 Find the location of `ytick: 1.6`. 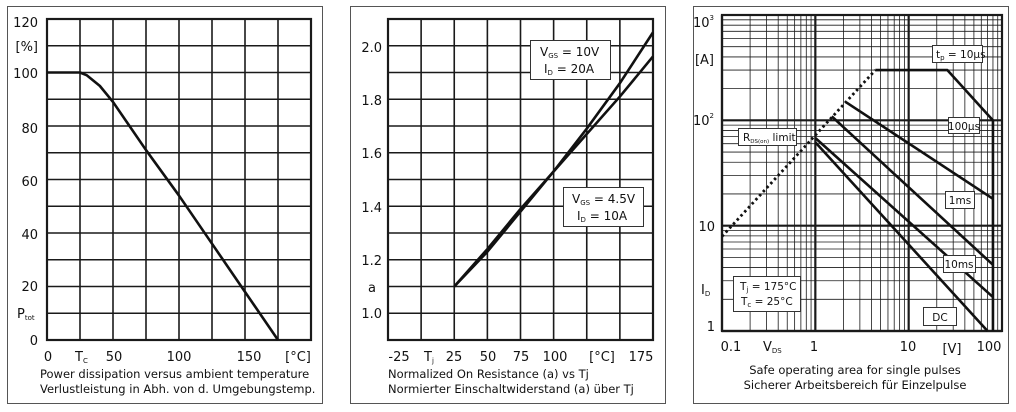

ytick: 1.6 is located at coordinates (371, 154).